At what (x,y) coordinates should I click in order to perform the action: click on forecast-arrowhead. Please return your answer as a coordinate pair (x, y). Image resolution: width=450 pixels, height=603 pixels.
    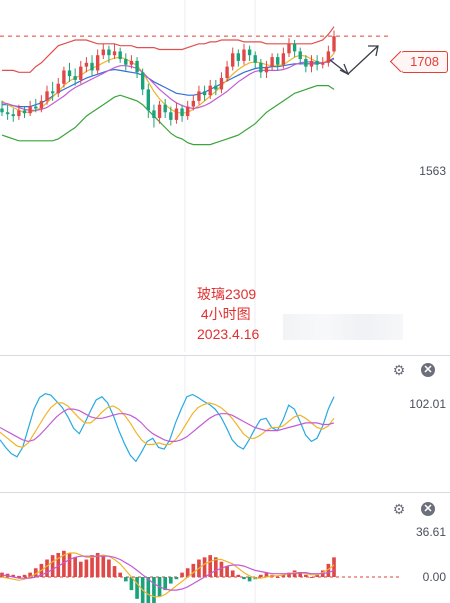
    Looking at the image, I should click on (344, 69).